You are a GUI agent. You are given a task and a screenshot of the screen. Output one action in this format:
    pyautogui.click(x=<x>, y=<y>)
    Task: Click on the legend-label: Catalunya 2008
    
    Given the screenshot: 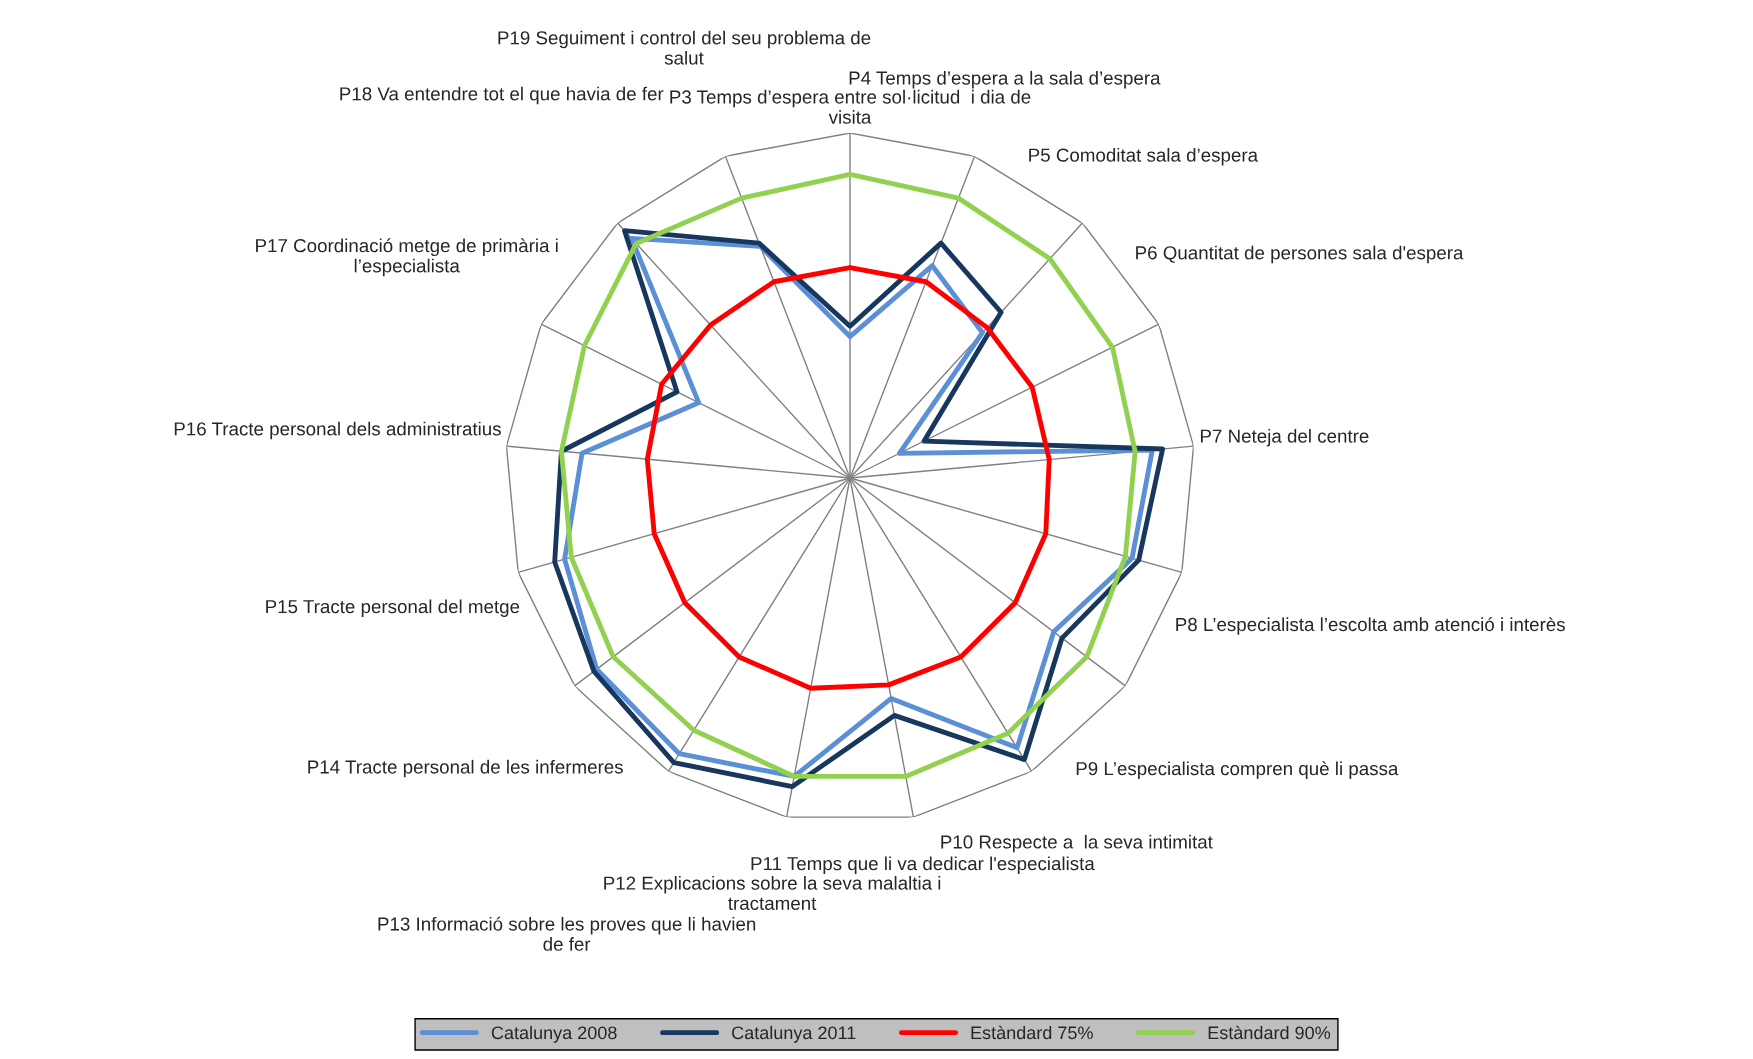 What is the action you would take?
    pyautogui.click(x=554, y=1034)
    